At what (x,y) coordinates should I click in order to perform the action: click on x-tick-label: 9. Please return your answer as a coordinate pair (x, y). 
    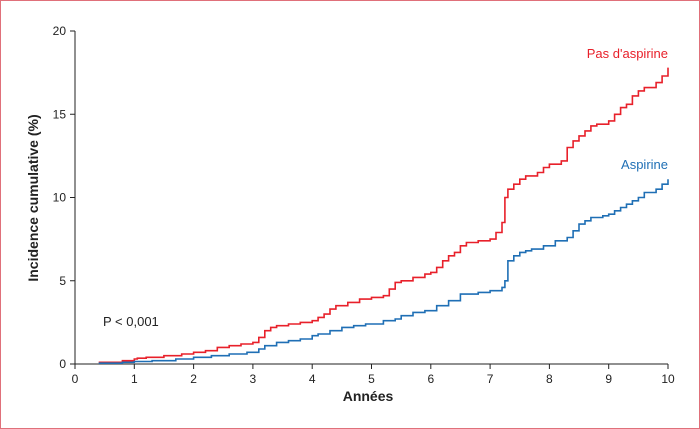
    Looking at the image, I should click on (608, 379).